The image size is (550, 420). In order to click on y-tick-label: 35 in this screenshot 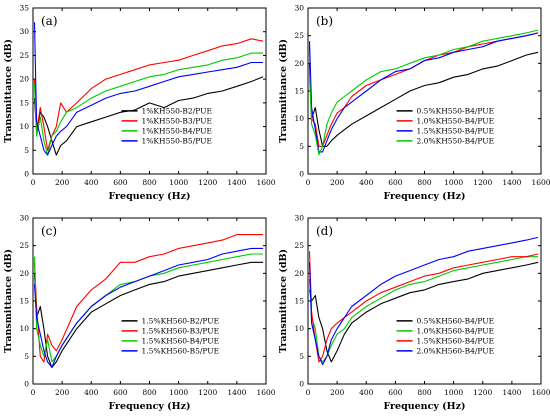, I will do `click(24, 8)`.